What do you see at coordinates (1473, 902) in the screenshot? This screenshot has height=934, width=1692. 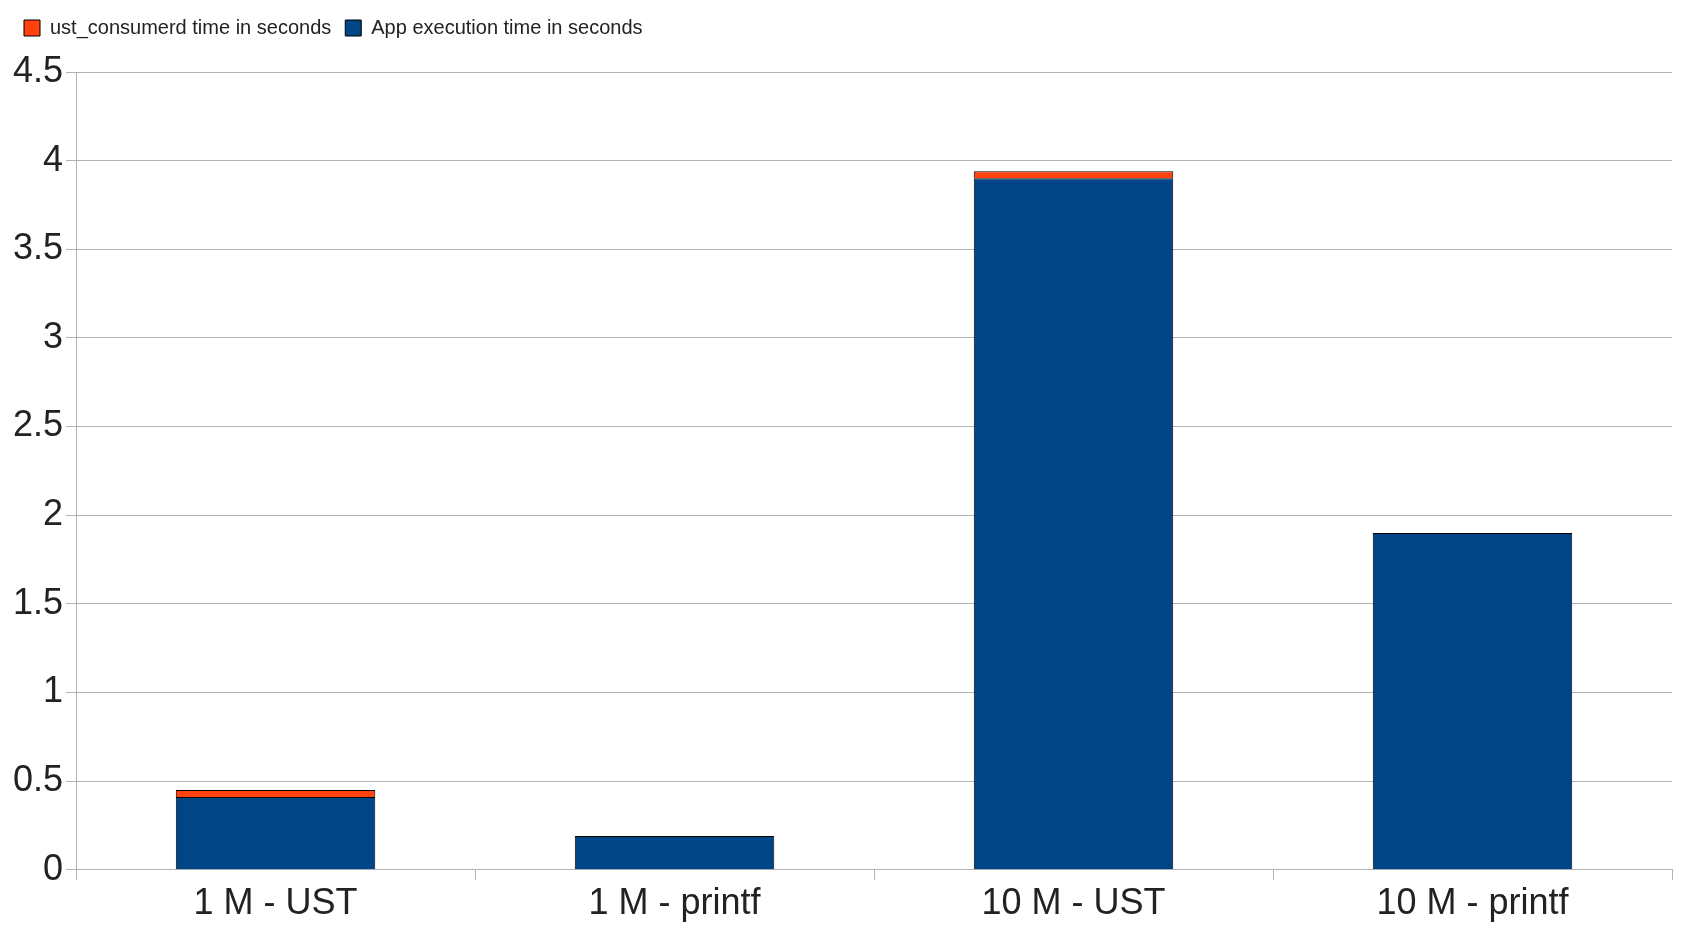 I see `x-tick-label: 10 M - printf` at bounding box center [1473, 902].